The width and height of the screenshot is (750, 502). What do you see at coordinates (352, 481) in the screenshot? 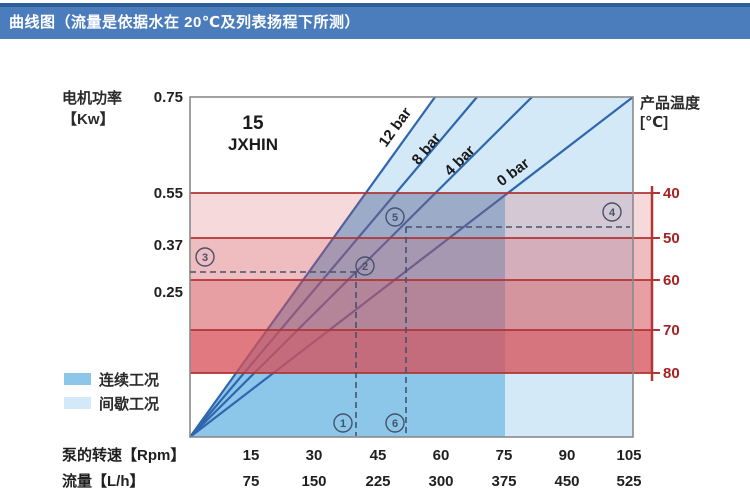
I see `flow-axis-row: 流量【L/h】 75 150 225 300 375 450 525` at bounding box center [352, 481].